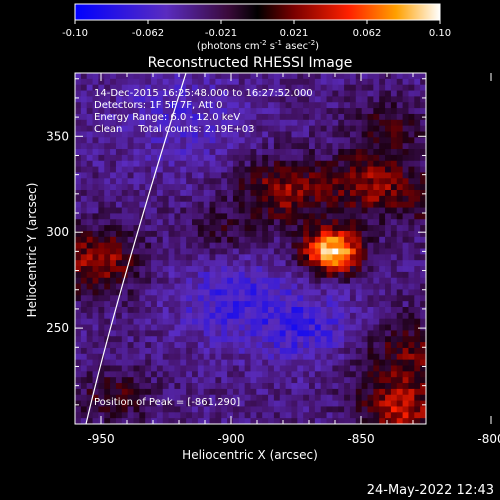 The height and width of the screenshot is (500, 500). Describe the element at coordinates (230, 439) in the screenshot. I see `x-tick-label: -900` at that location.